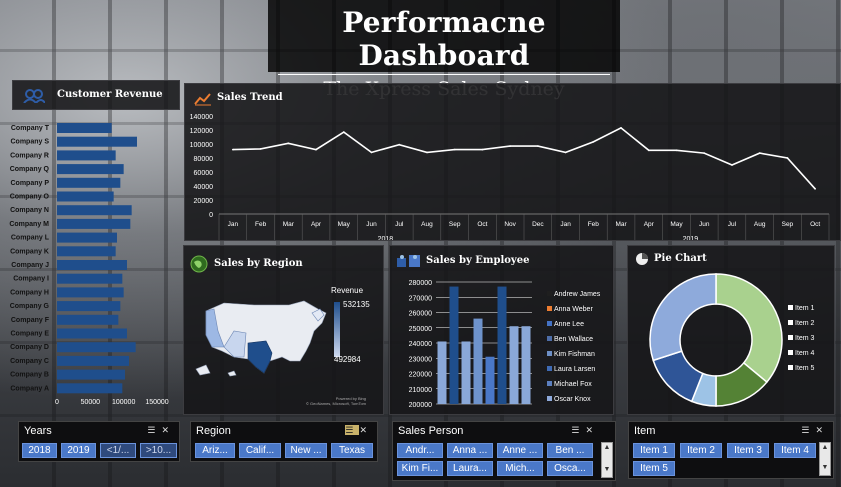 The width and height of the screenshot is (841, 487). Describe the element at coordinates (110, 94) in the screenshot. I see `customer-revenue-title: Customer Revenue` at that location.